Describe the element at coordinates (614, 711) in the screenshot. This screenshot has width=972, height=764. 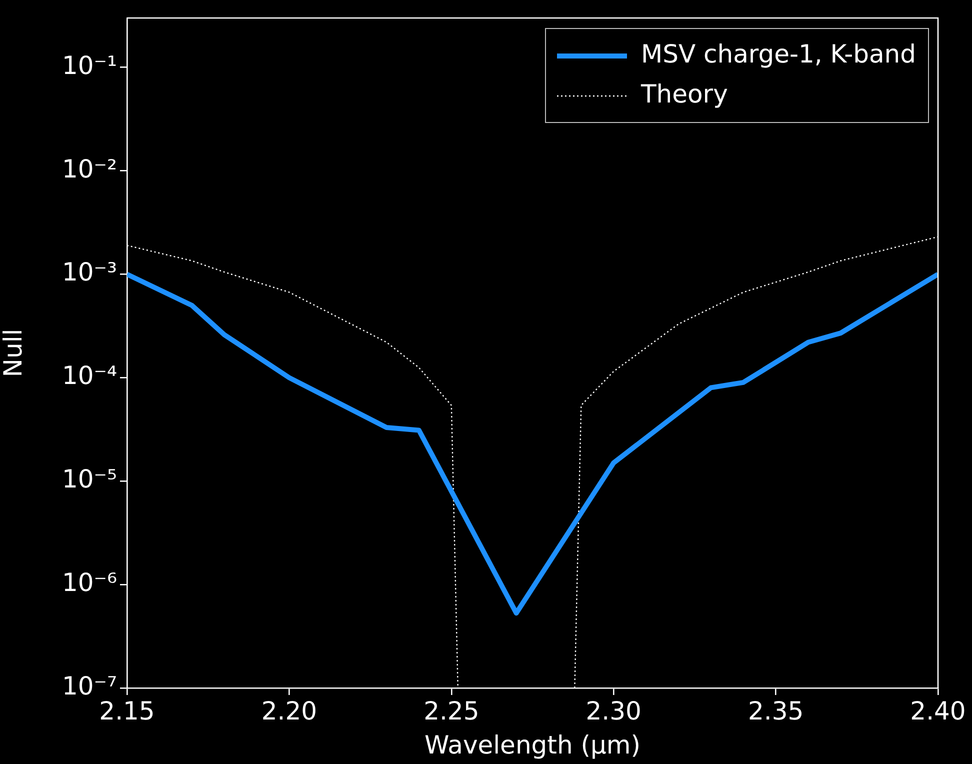
I see `x-tick-label: 2.30` at that location.